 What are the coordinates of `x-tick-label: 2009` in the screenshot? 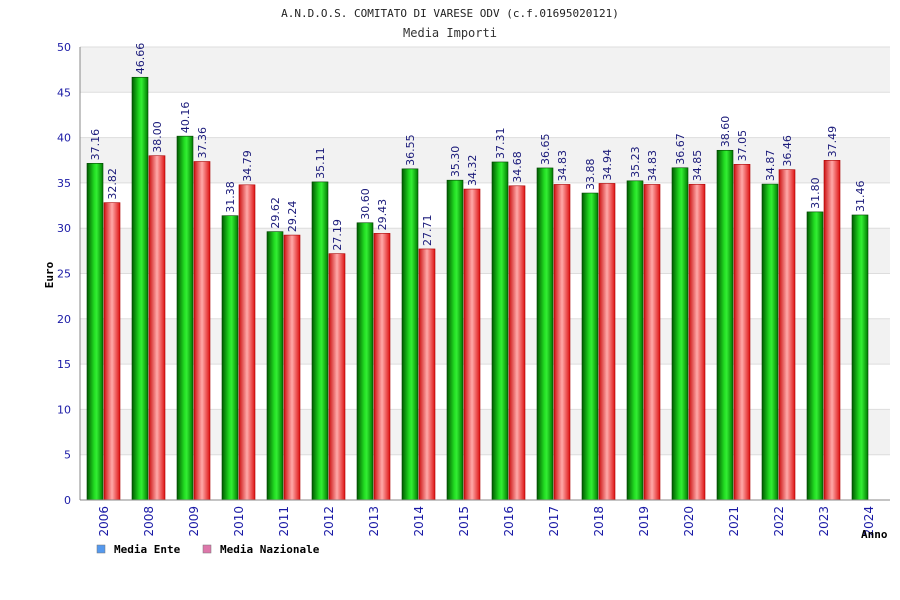 It's located at (194, 521).